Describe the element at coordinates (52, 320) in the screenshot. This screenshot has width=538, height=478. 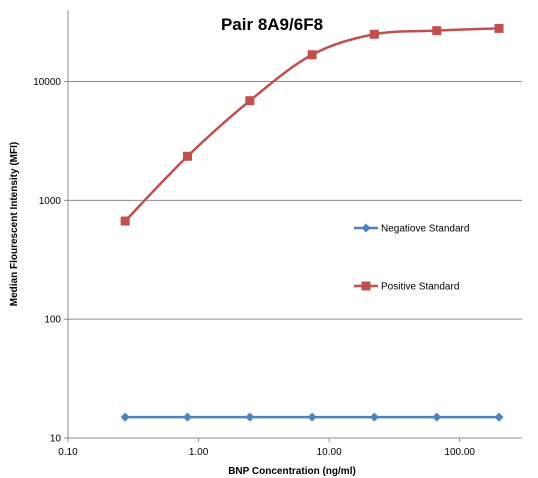
I see `y-tick-label: 100` at that location.